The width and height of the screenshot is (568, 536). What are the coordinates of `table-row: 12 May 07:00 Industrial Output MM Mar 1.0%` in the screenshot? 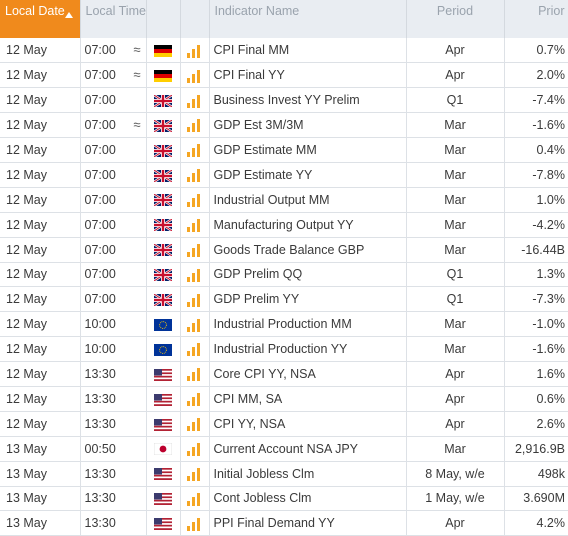 It's located at (284, 200).